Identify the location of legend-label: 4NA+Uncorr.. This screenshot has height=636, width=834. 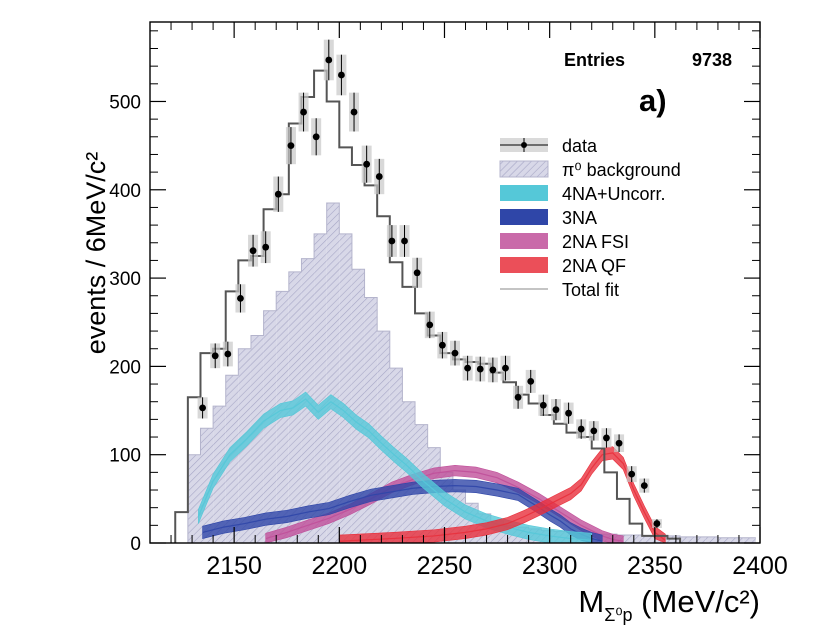
(614, 194).